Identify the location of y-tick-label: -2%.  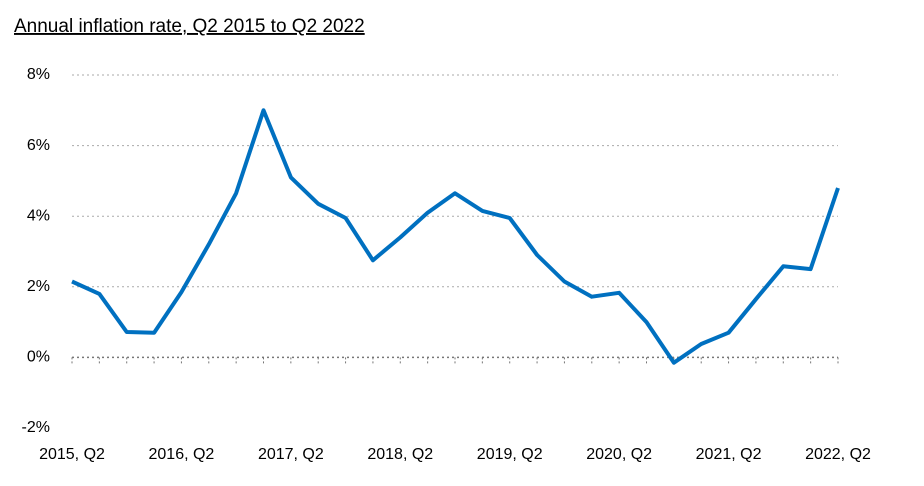
(36, 427).